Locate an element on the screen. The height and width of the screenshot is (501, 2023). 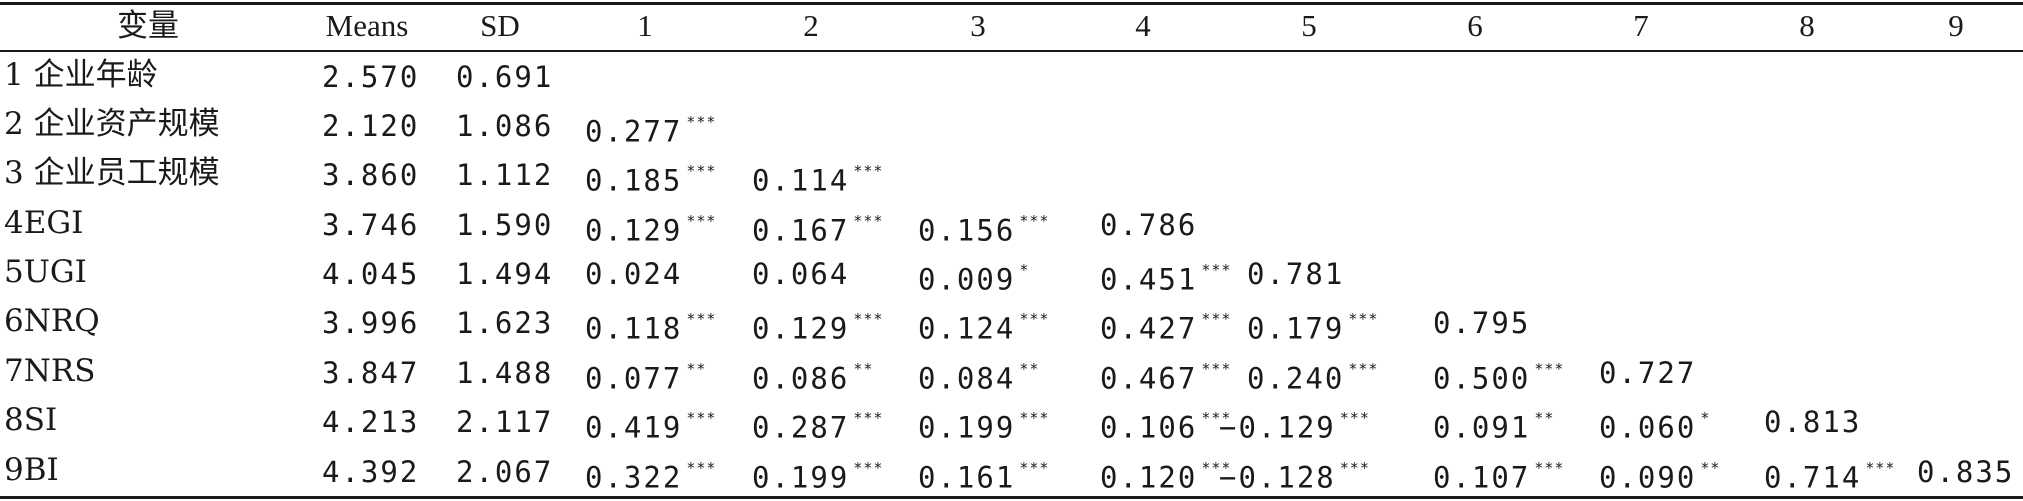
correlation-cell: 0.277 *** is located at coordinates (650, 129).